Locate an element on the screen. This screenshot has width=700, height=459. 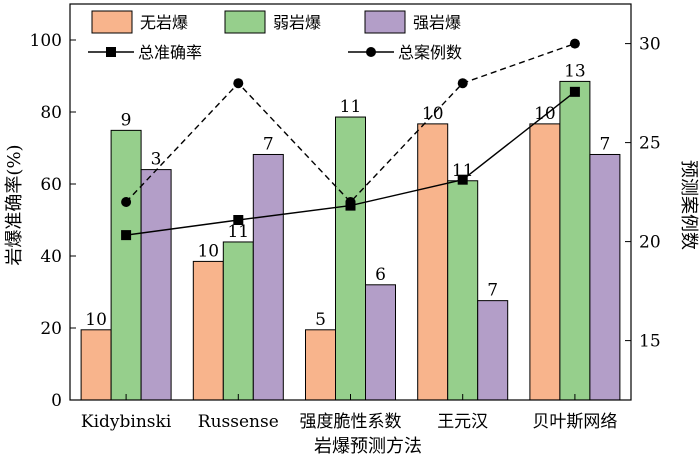
y2-tick-label: 20 is located at coordinates (650, 243).